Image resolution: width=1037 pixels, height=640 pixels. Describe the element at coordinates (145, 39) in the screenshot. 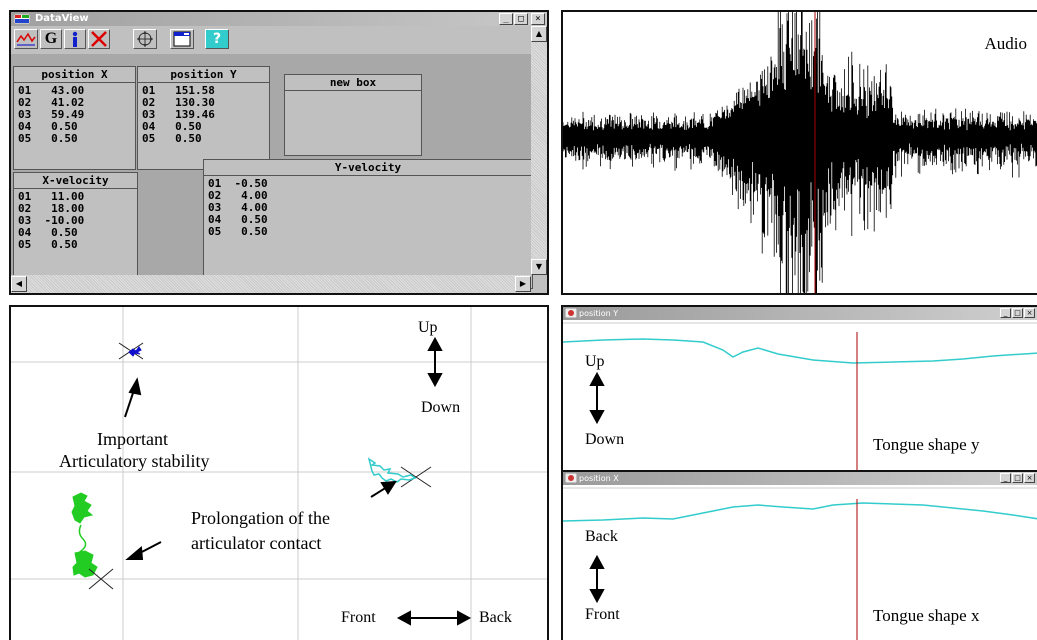

I see `move-button` at that location.